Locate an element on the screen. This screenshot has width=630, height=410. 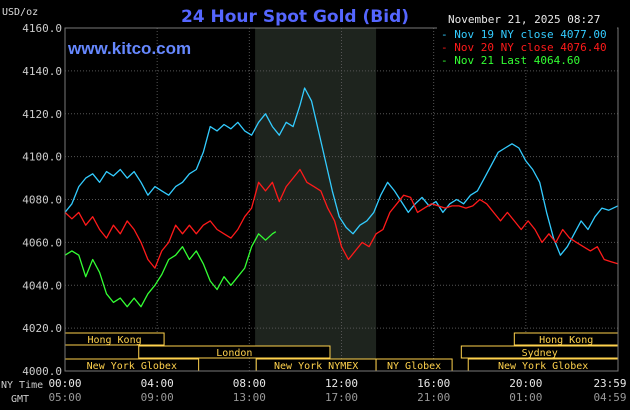
x-tick-label-ny: 16:00 is located at coordinates (433, 383).